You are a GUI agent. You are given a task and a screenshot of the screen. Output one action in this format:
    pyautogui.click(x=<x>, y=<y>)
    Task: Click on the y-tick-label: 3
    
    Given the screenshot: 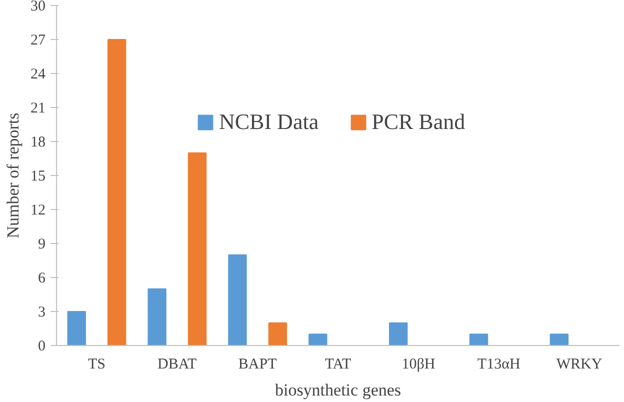 What is the action you would take?
    pyautogui.click(x=42, y=312)
    